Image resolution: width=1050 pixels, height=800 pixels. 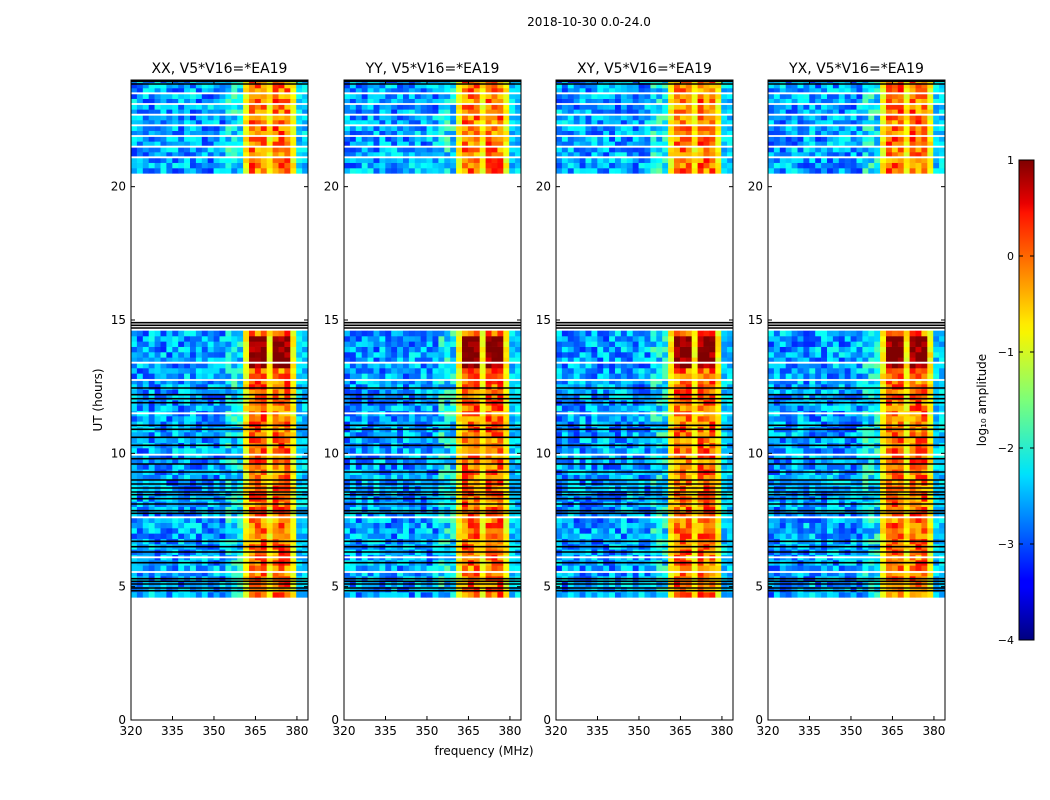 I want to click on colorbar: 1 0 −1 −2 −3 −4 log₁₀ amplitude, so click(x=1005, y=400).